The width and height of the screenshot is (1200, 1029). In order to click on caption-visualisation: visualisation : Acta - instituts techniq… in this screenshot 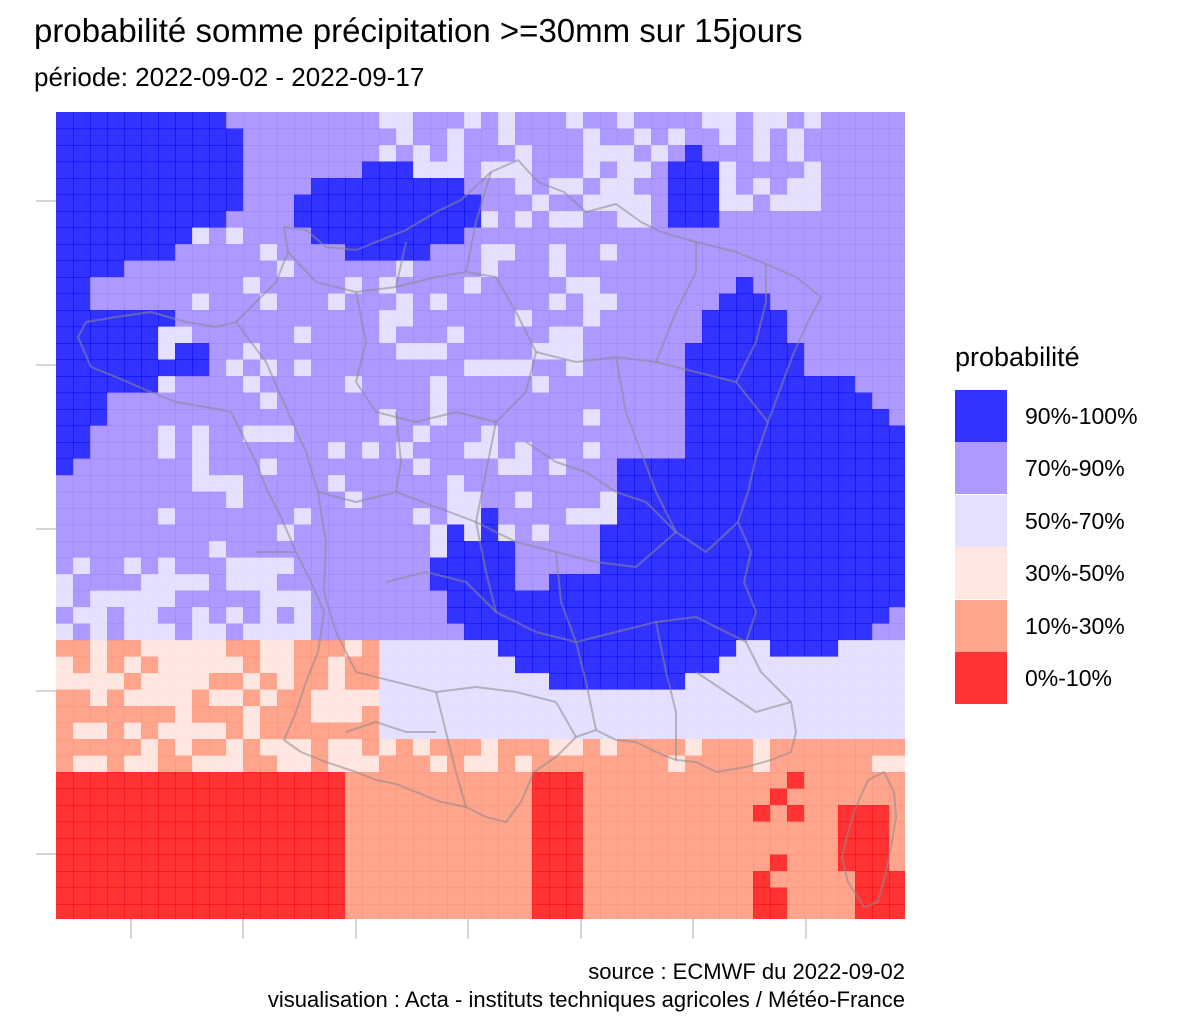, I will do `click(586, 999)`.